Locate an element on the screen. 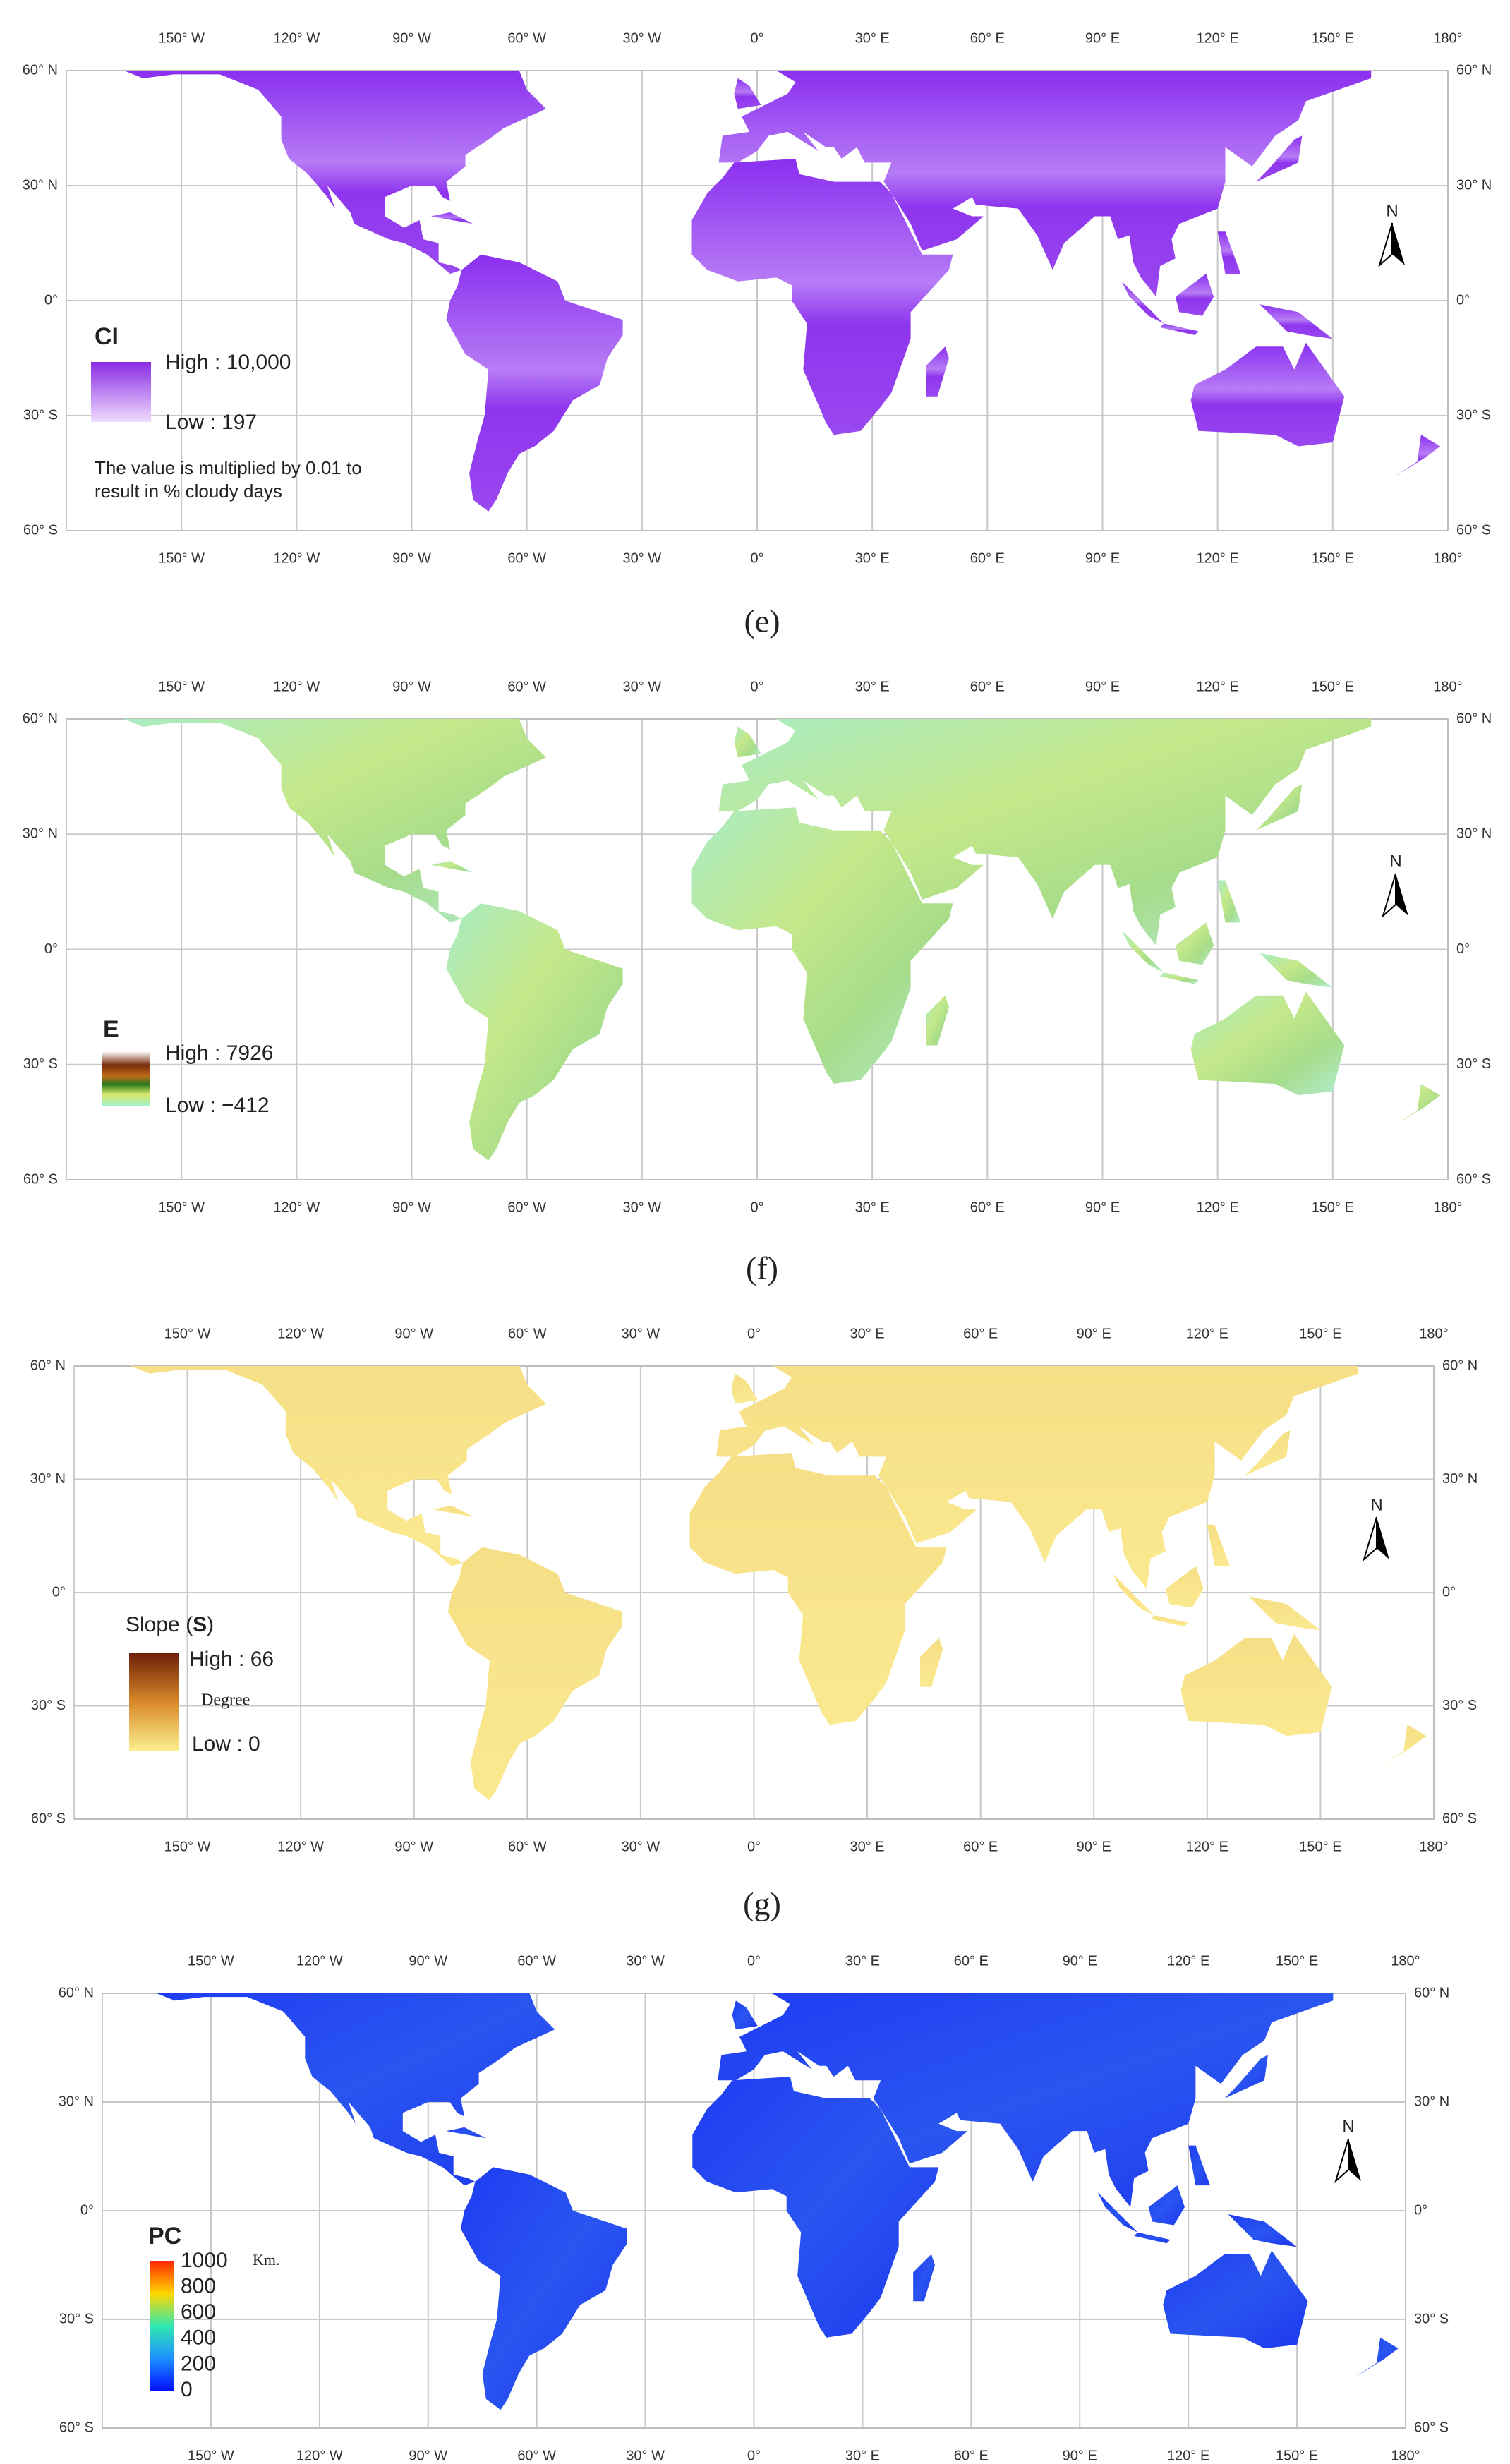 This screenshot has width=1510, height=2464. lon-label-top: 60° E is located at coordinates (971, 1961).